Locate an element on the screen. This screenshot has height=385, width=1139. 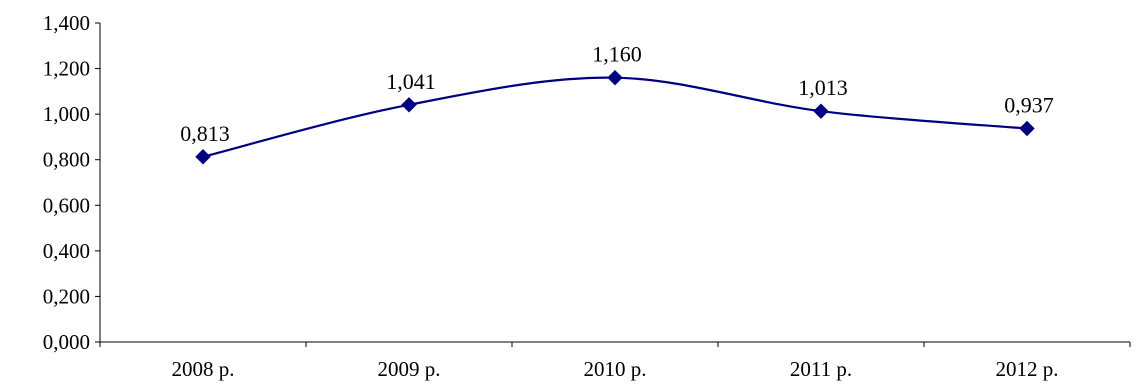
y-tick-label: 1,000 is located at coordinates (66, 114).